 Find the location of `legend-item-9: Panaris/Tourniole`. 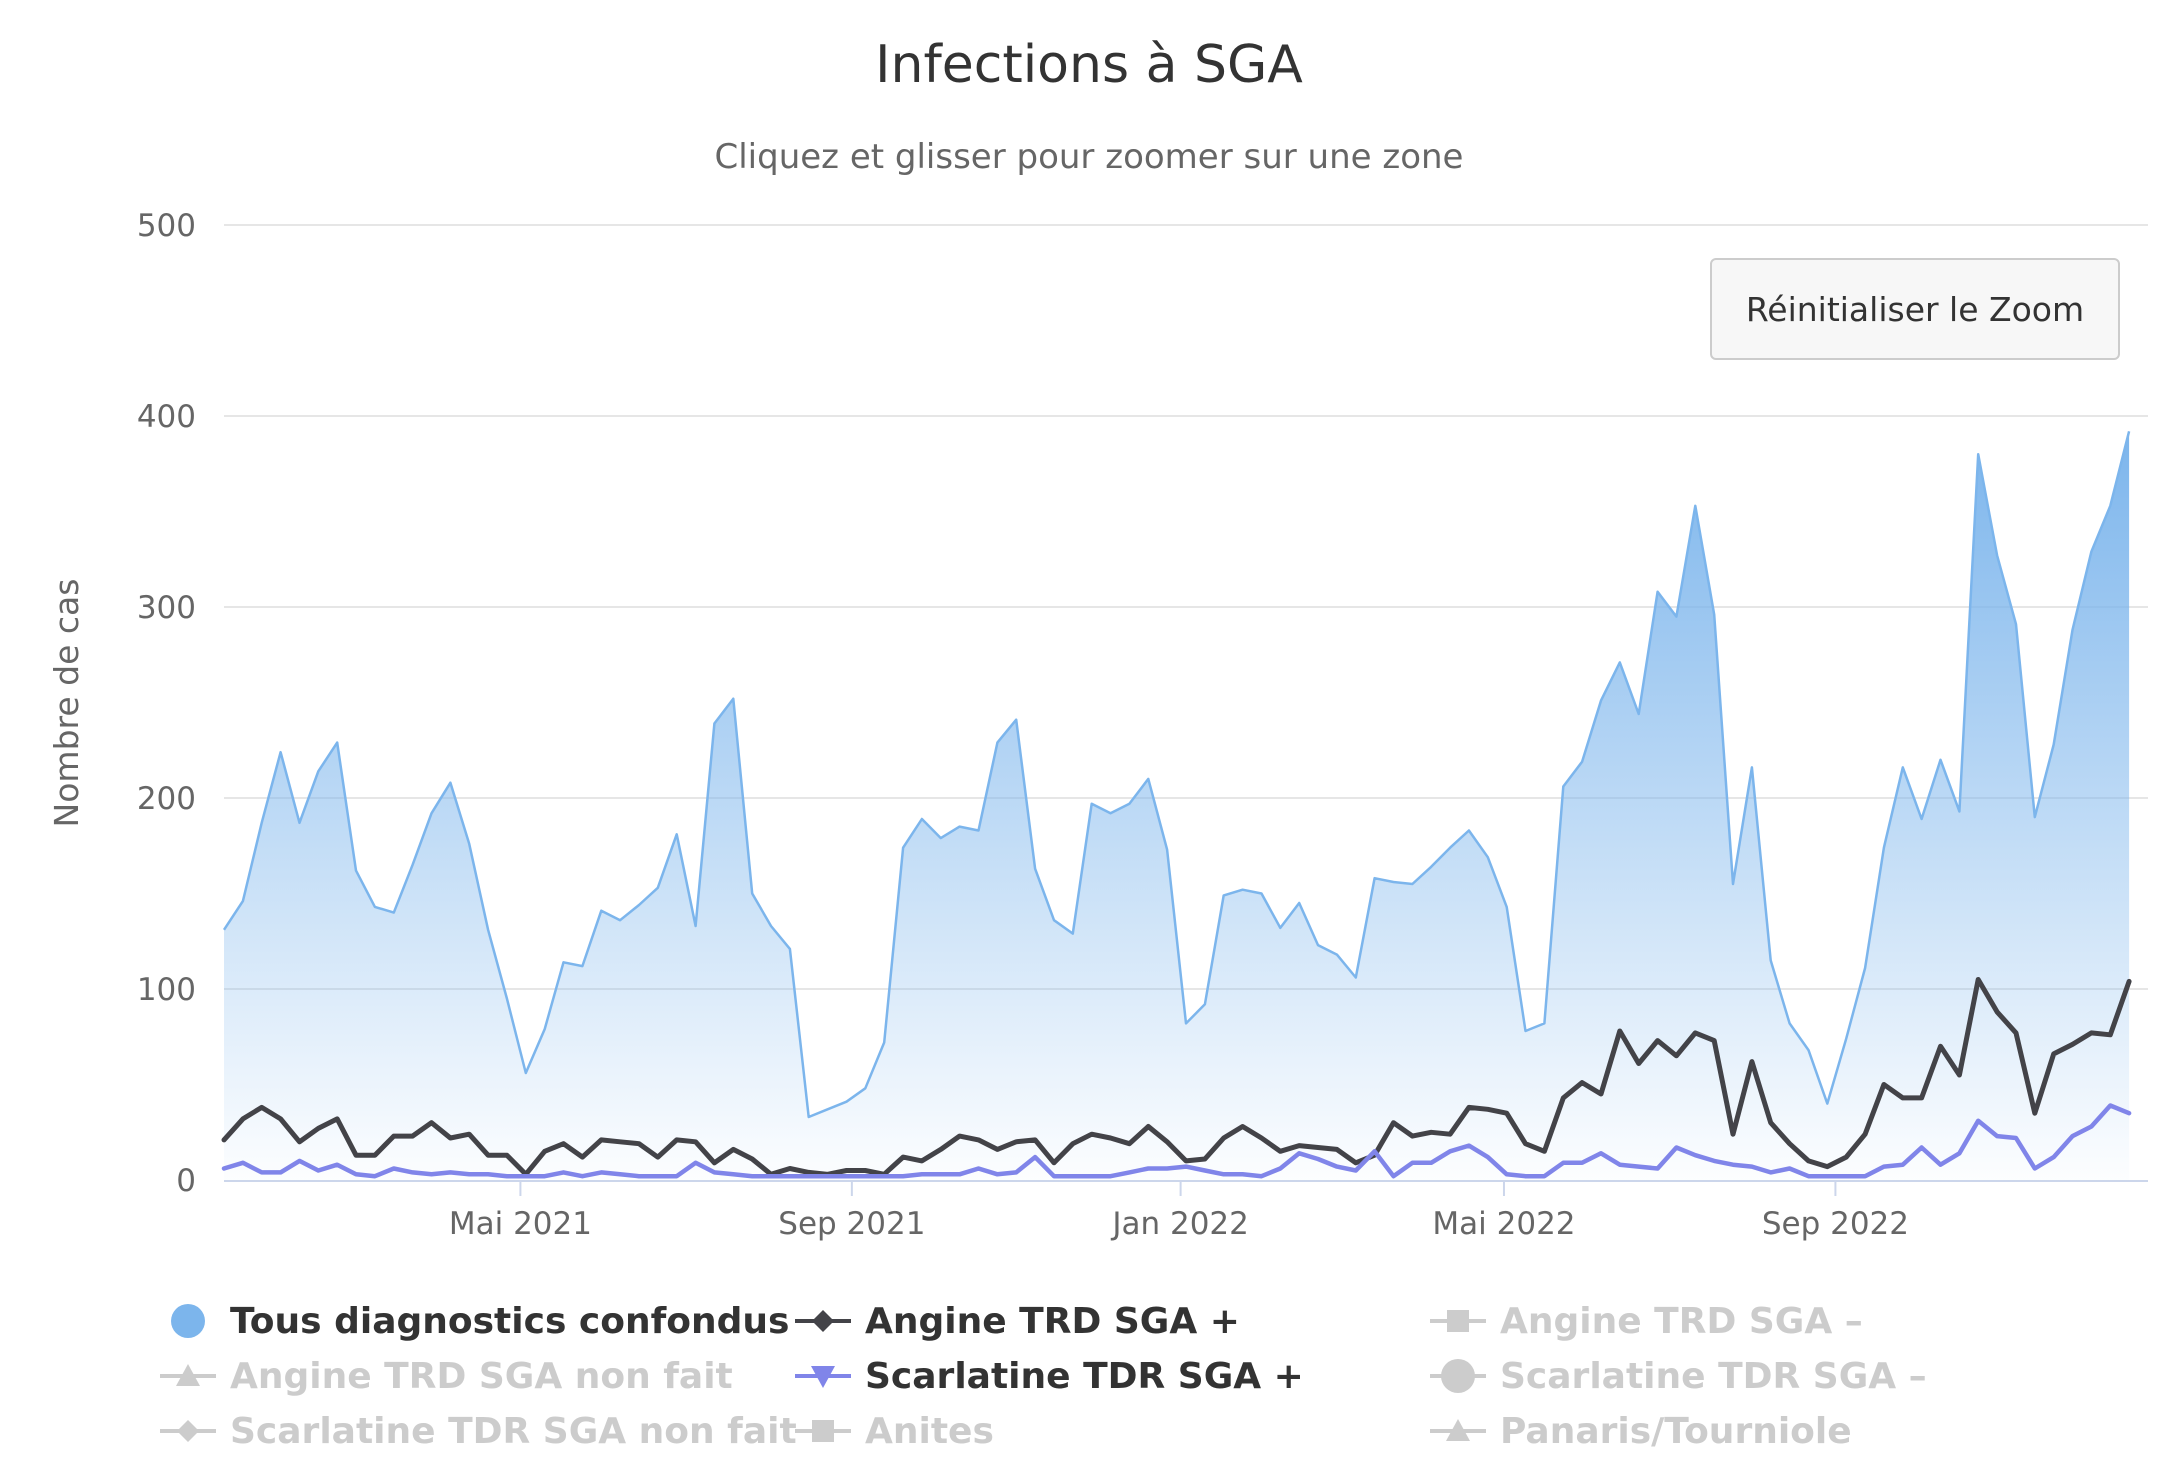

legend-item-9: Panaris/Tourniole is located at coordinates (1641, 1431).